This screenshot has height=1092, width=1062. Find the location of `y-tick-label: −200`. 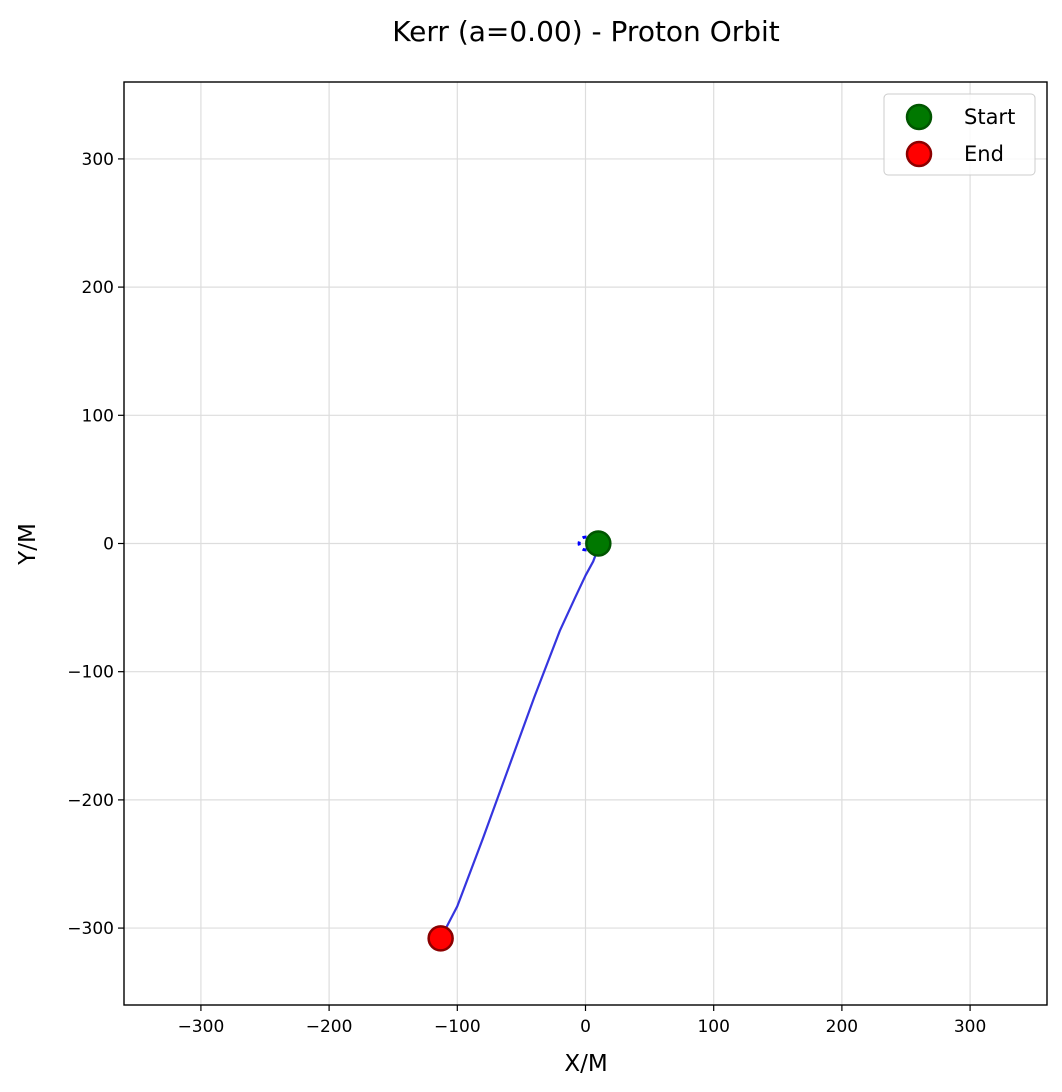

y-tick-label: −200 is located at coordinates (90, 801).